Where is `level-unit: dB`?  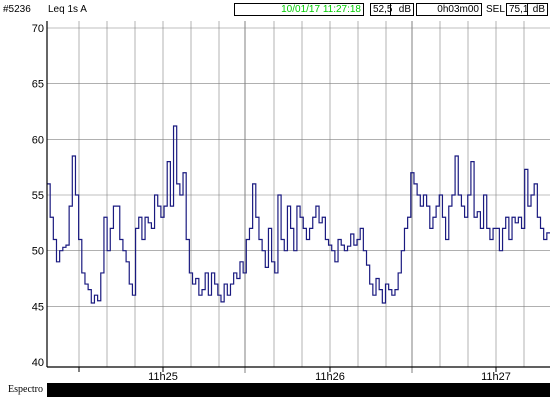 level-unit: dB is located at coordinates (404, 9).